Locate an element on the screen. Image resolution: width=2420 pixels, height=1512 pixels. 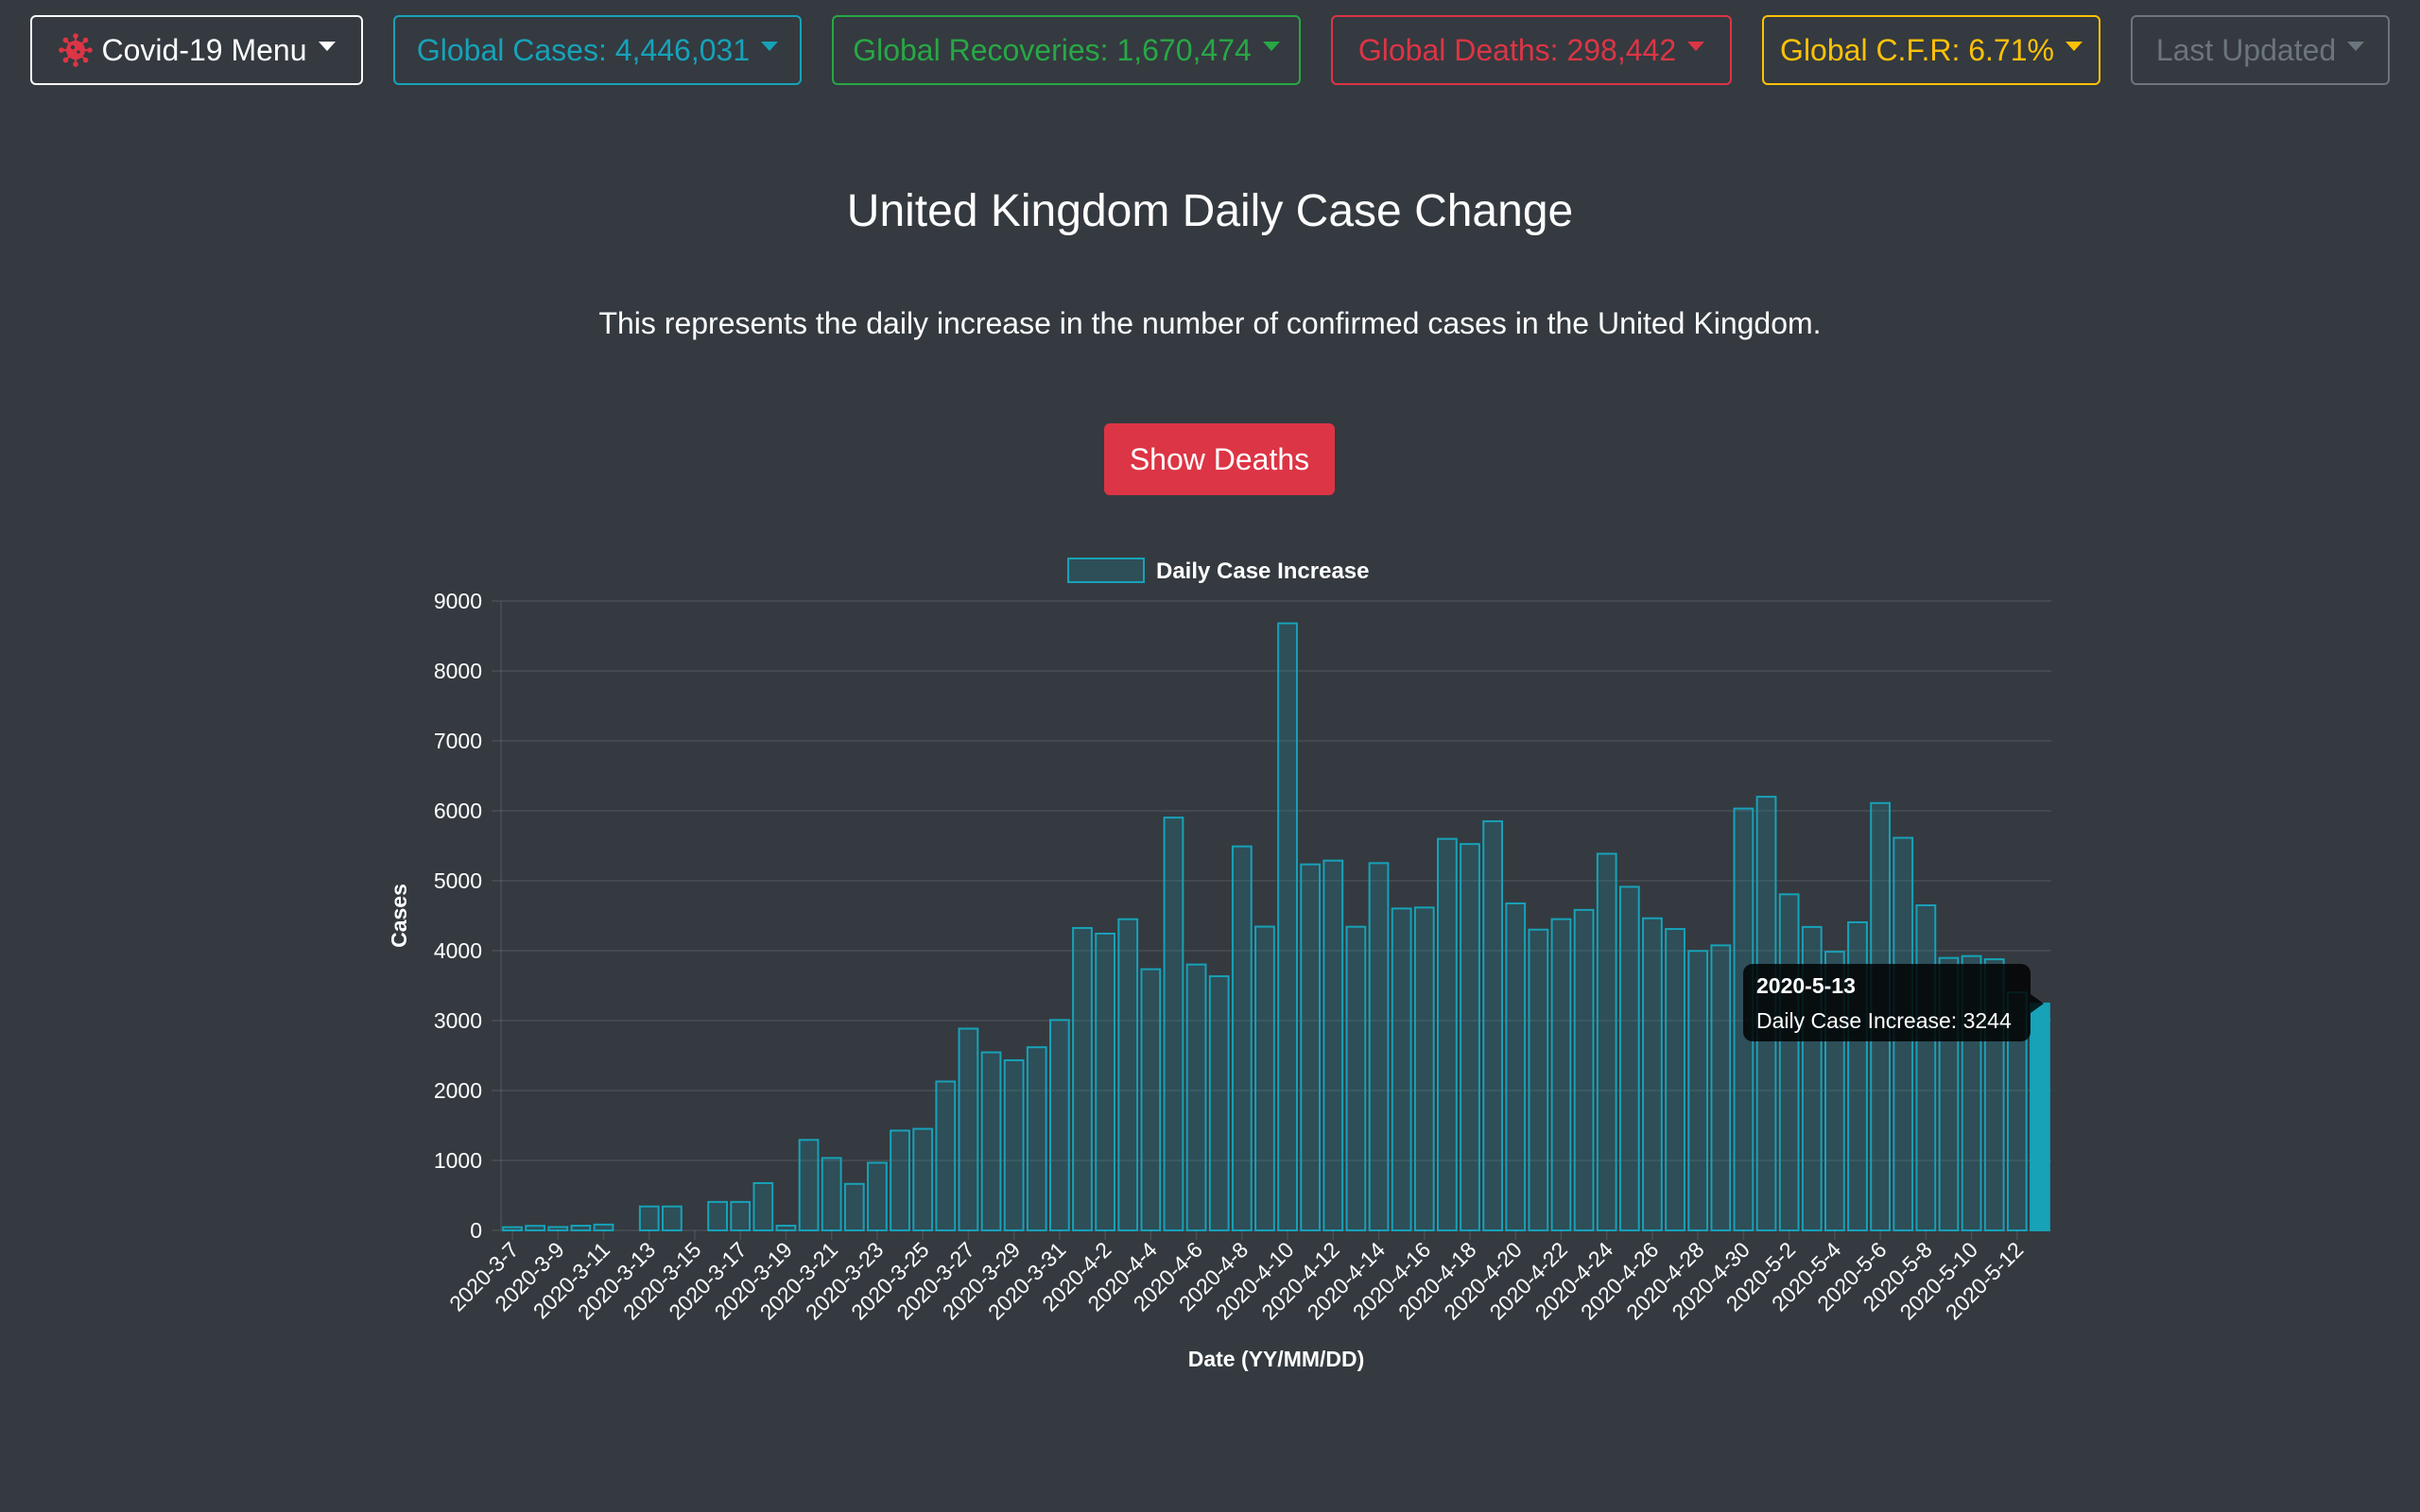
y-tick-label: 2000 is located at coordinates (458, 1090).